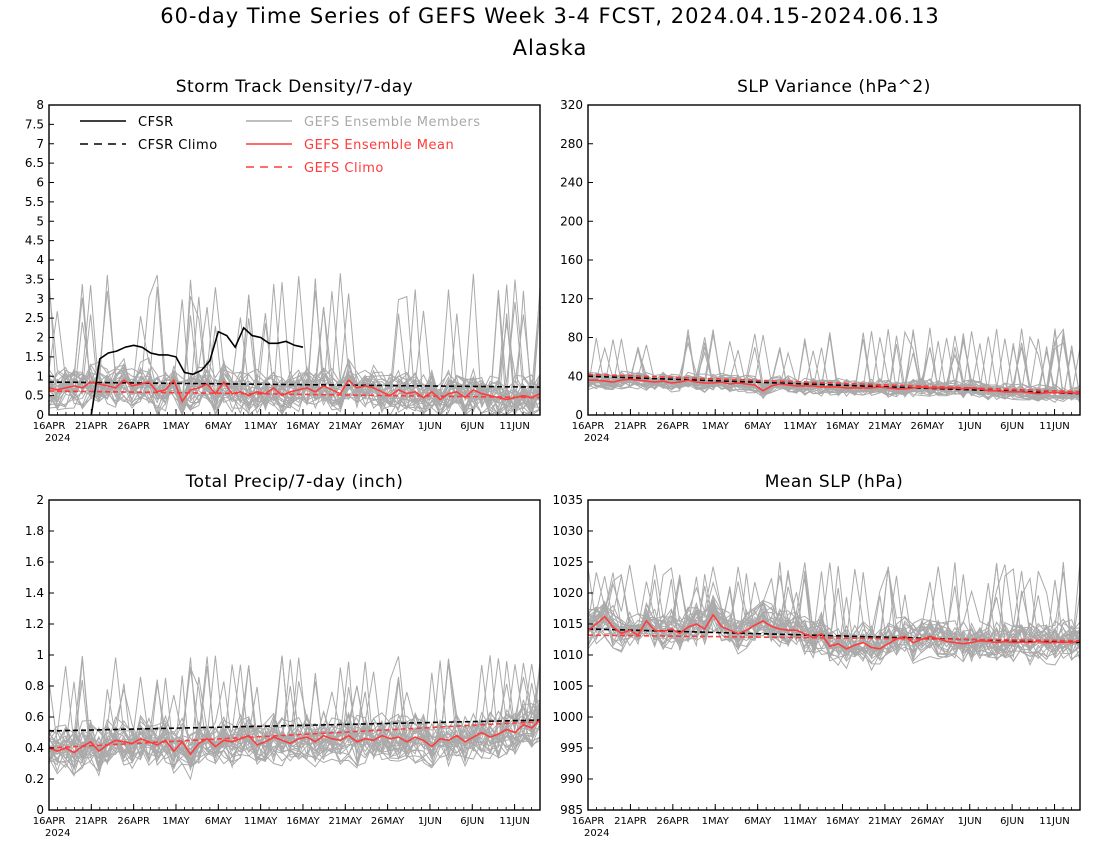 The image size is (1100, 850). I want to click on figure-subtitle: Alaska, so click(550, 48).